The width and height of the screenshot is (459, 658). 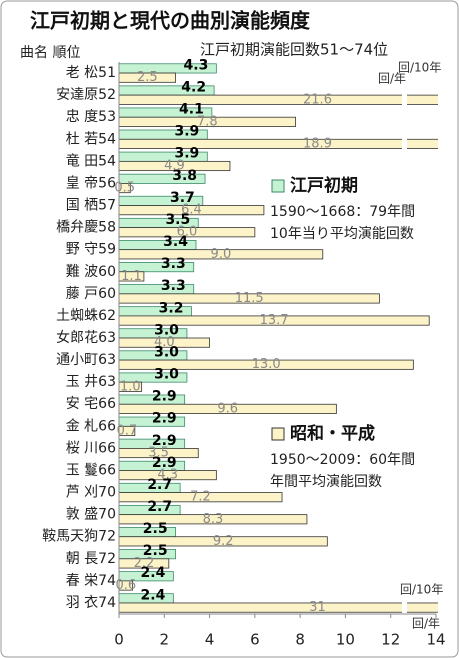 What do you see at coordinates (91, 470) in the screenshot?
I see `y-tick-label: 玉 鬘66` at bounding box center [91, 470].